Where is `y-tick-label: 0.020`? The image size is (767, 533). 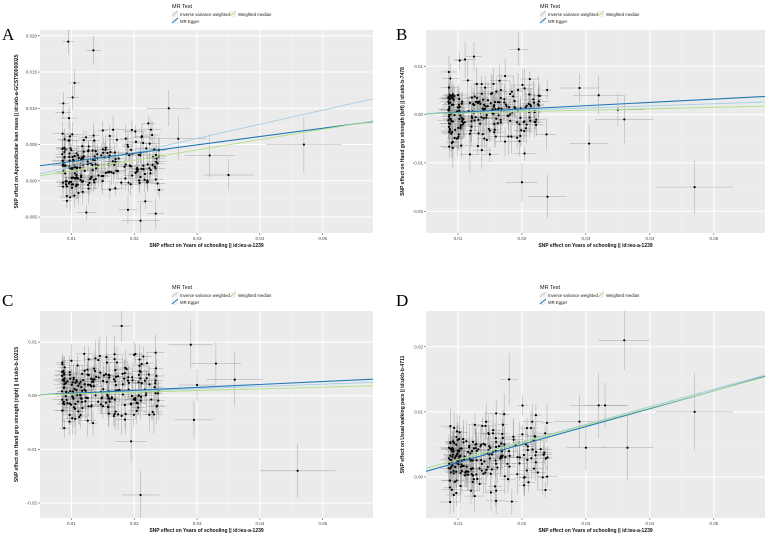 y-tick-label: 0.020 is located at coordinates (32, 35).